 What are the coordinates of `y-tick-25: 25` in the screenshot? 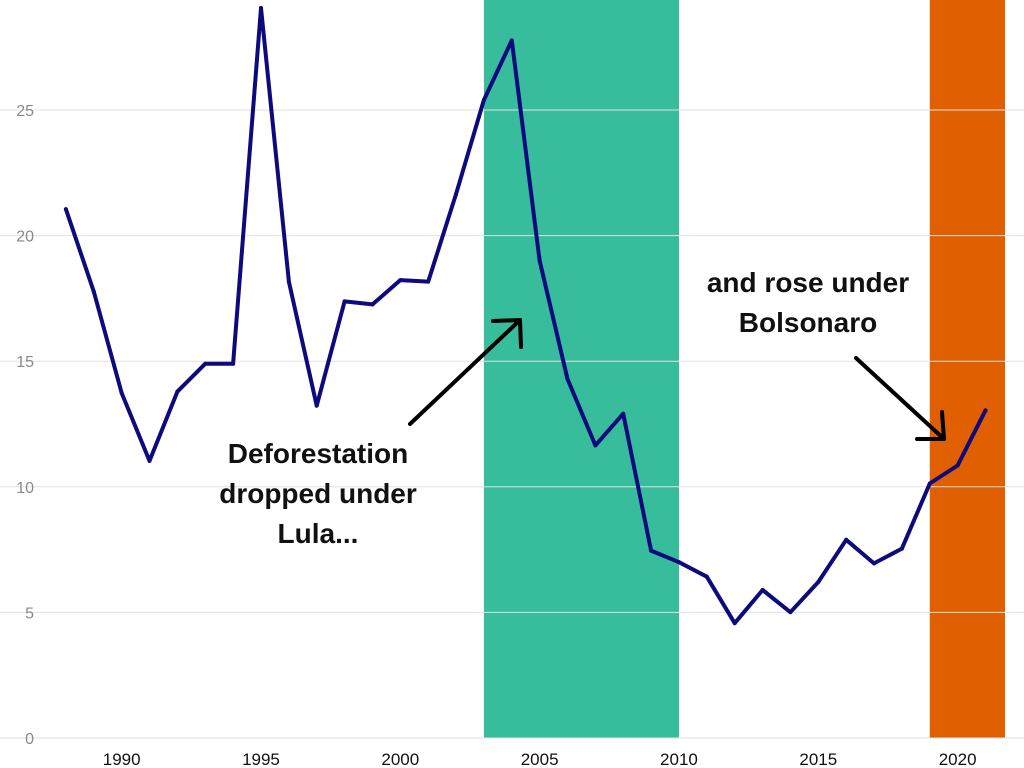 It's located at (25, 111).